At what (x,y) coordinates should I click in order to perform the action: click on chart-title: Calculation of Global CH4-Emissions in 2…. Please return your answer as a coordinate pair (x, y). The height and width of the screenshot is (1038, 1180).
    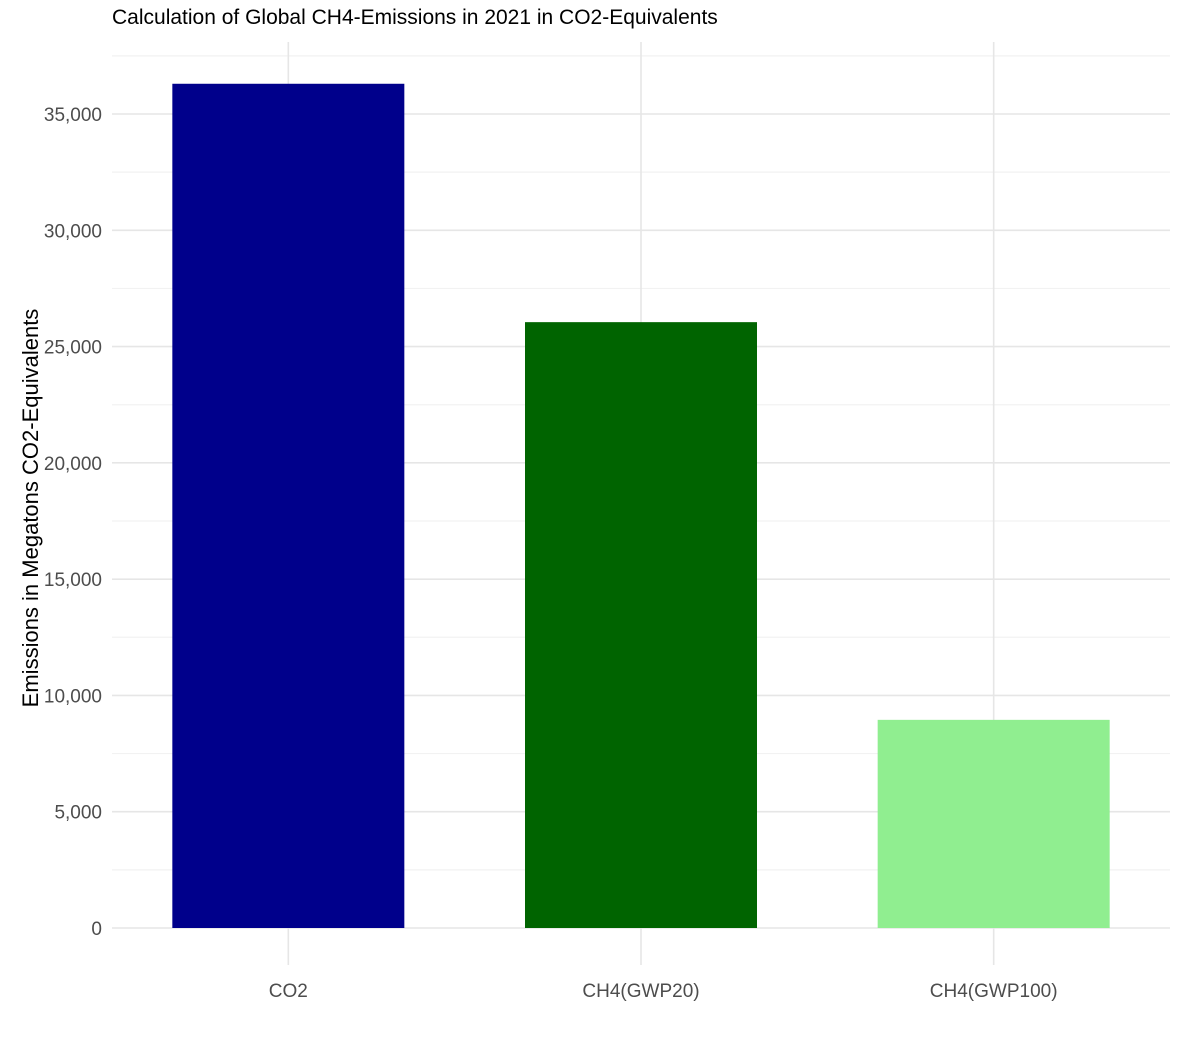
    Looking at the image, I should click on (415, 17).